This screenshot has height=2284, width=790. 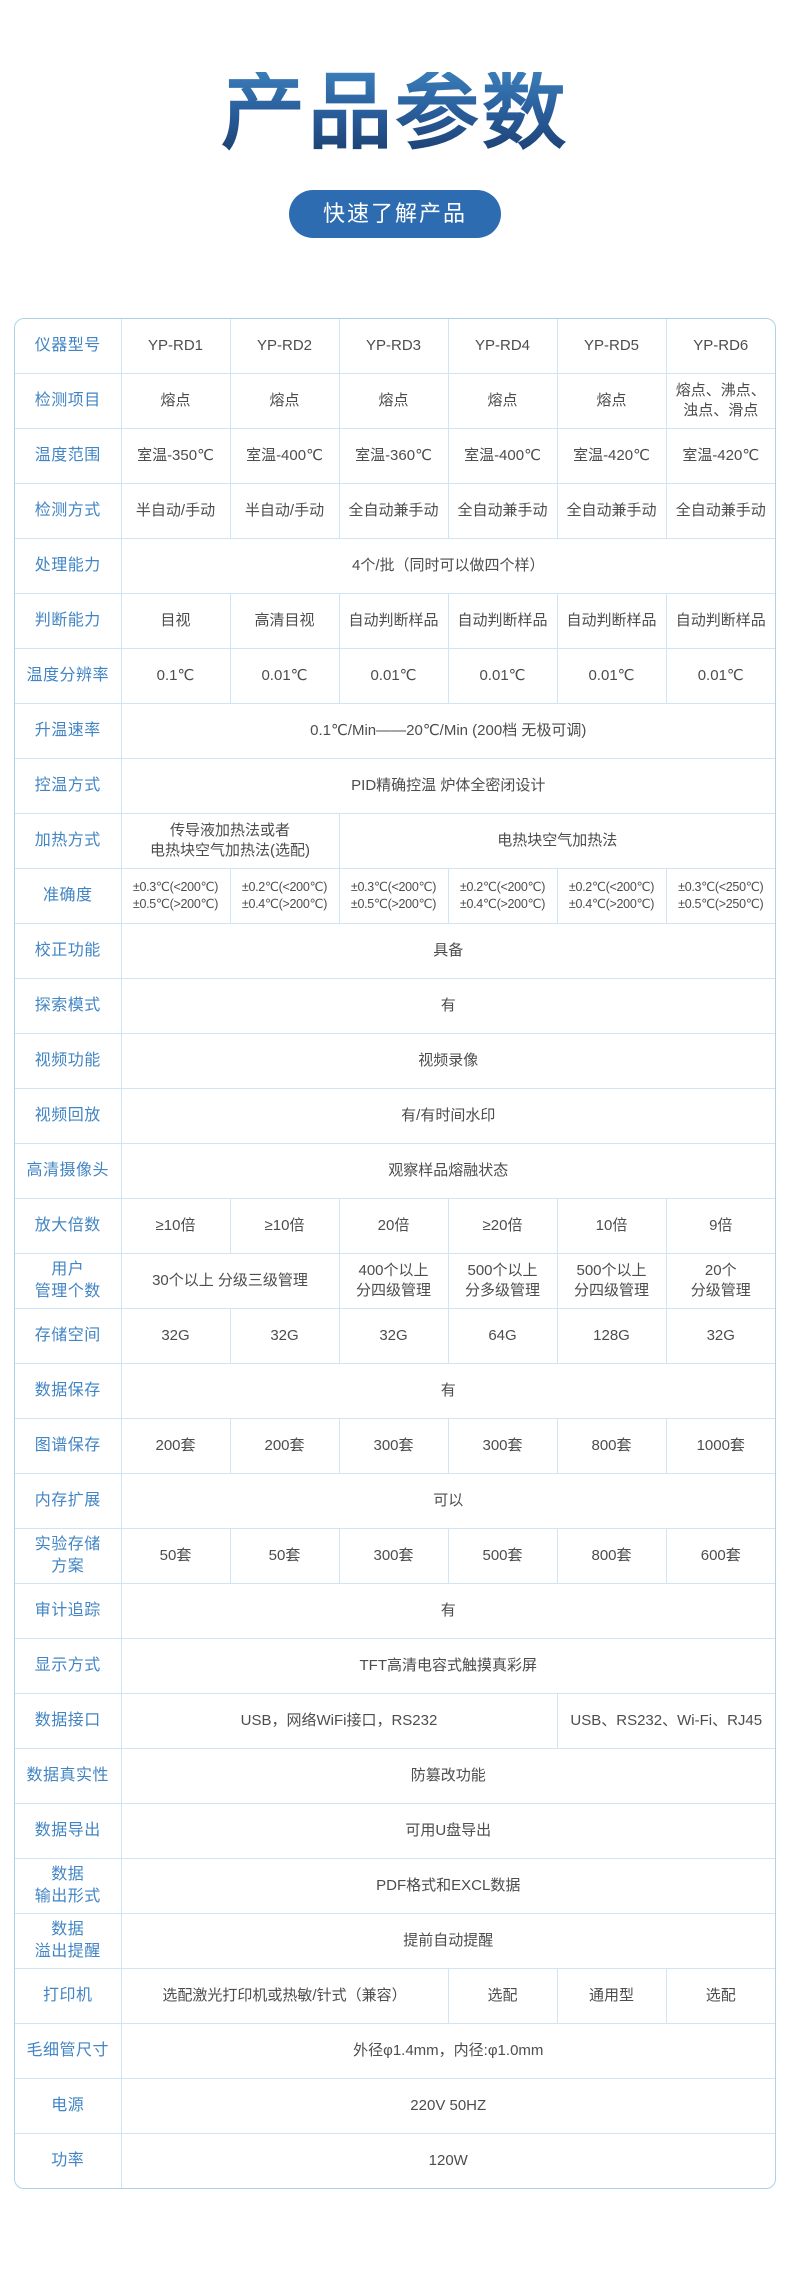 What do you see at coordinates (448, 1886) in the screenshot?
I see `spec-cell: PDF格式和EXCL数据` at bounding box center [448, 1886].